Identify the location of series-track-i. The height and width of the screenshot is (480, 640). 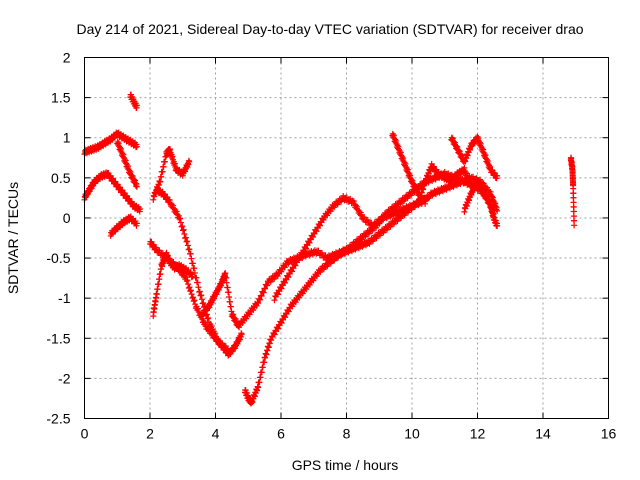
(196, 298).